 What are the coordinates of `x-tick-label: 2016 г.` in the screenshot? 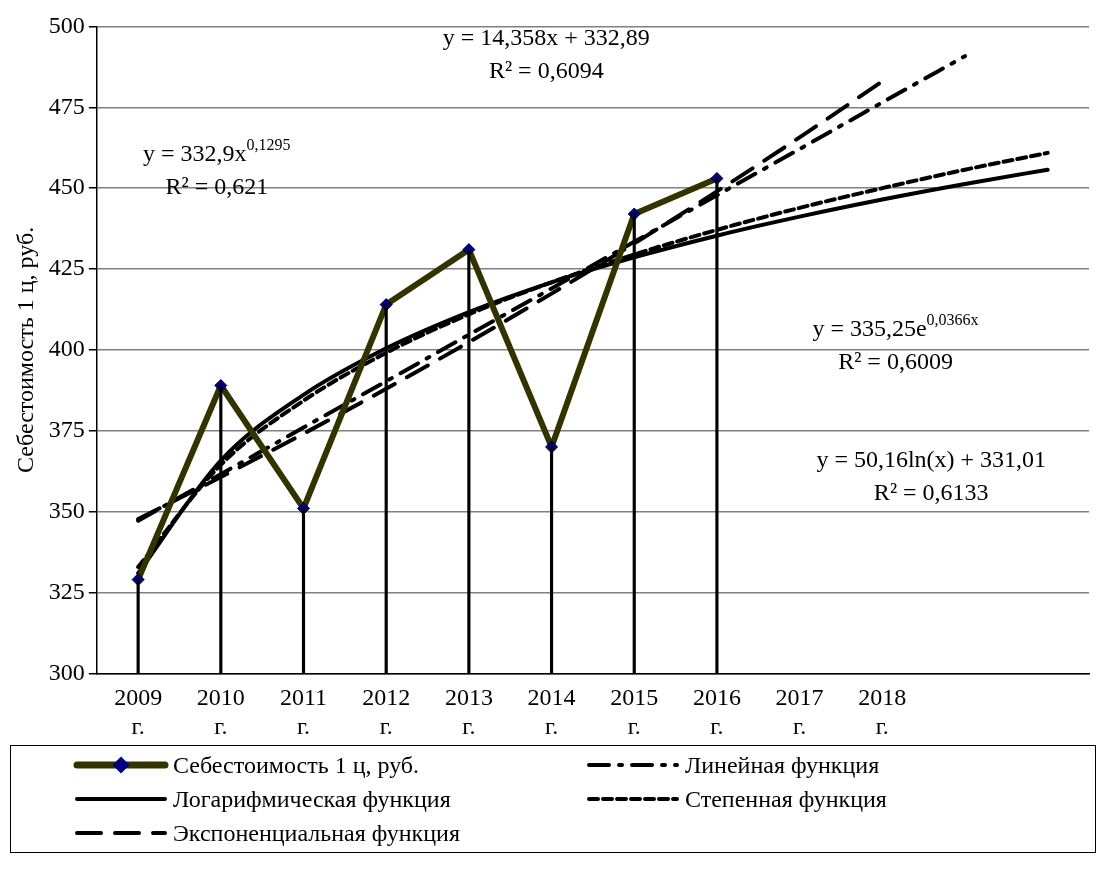 It's located at (716, 711).